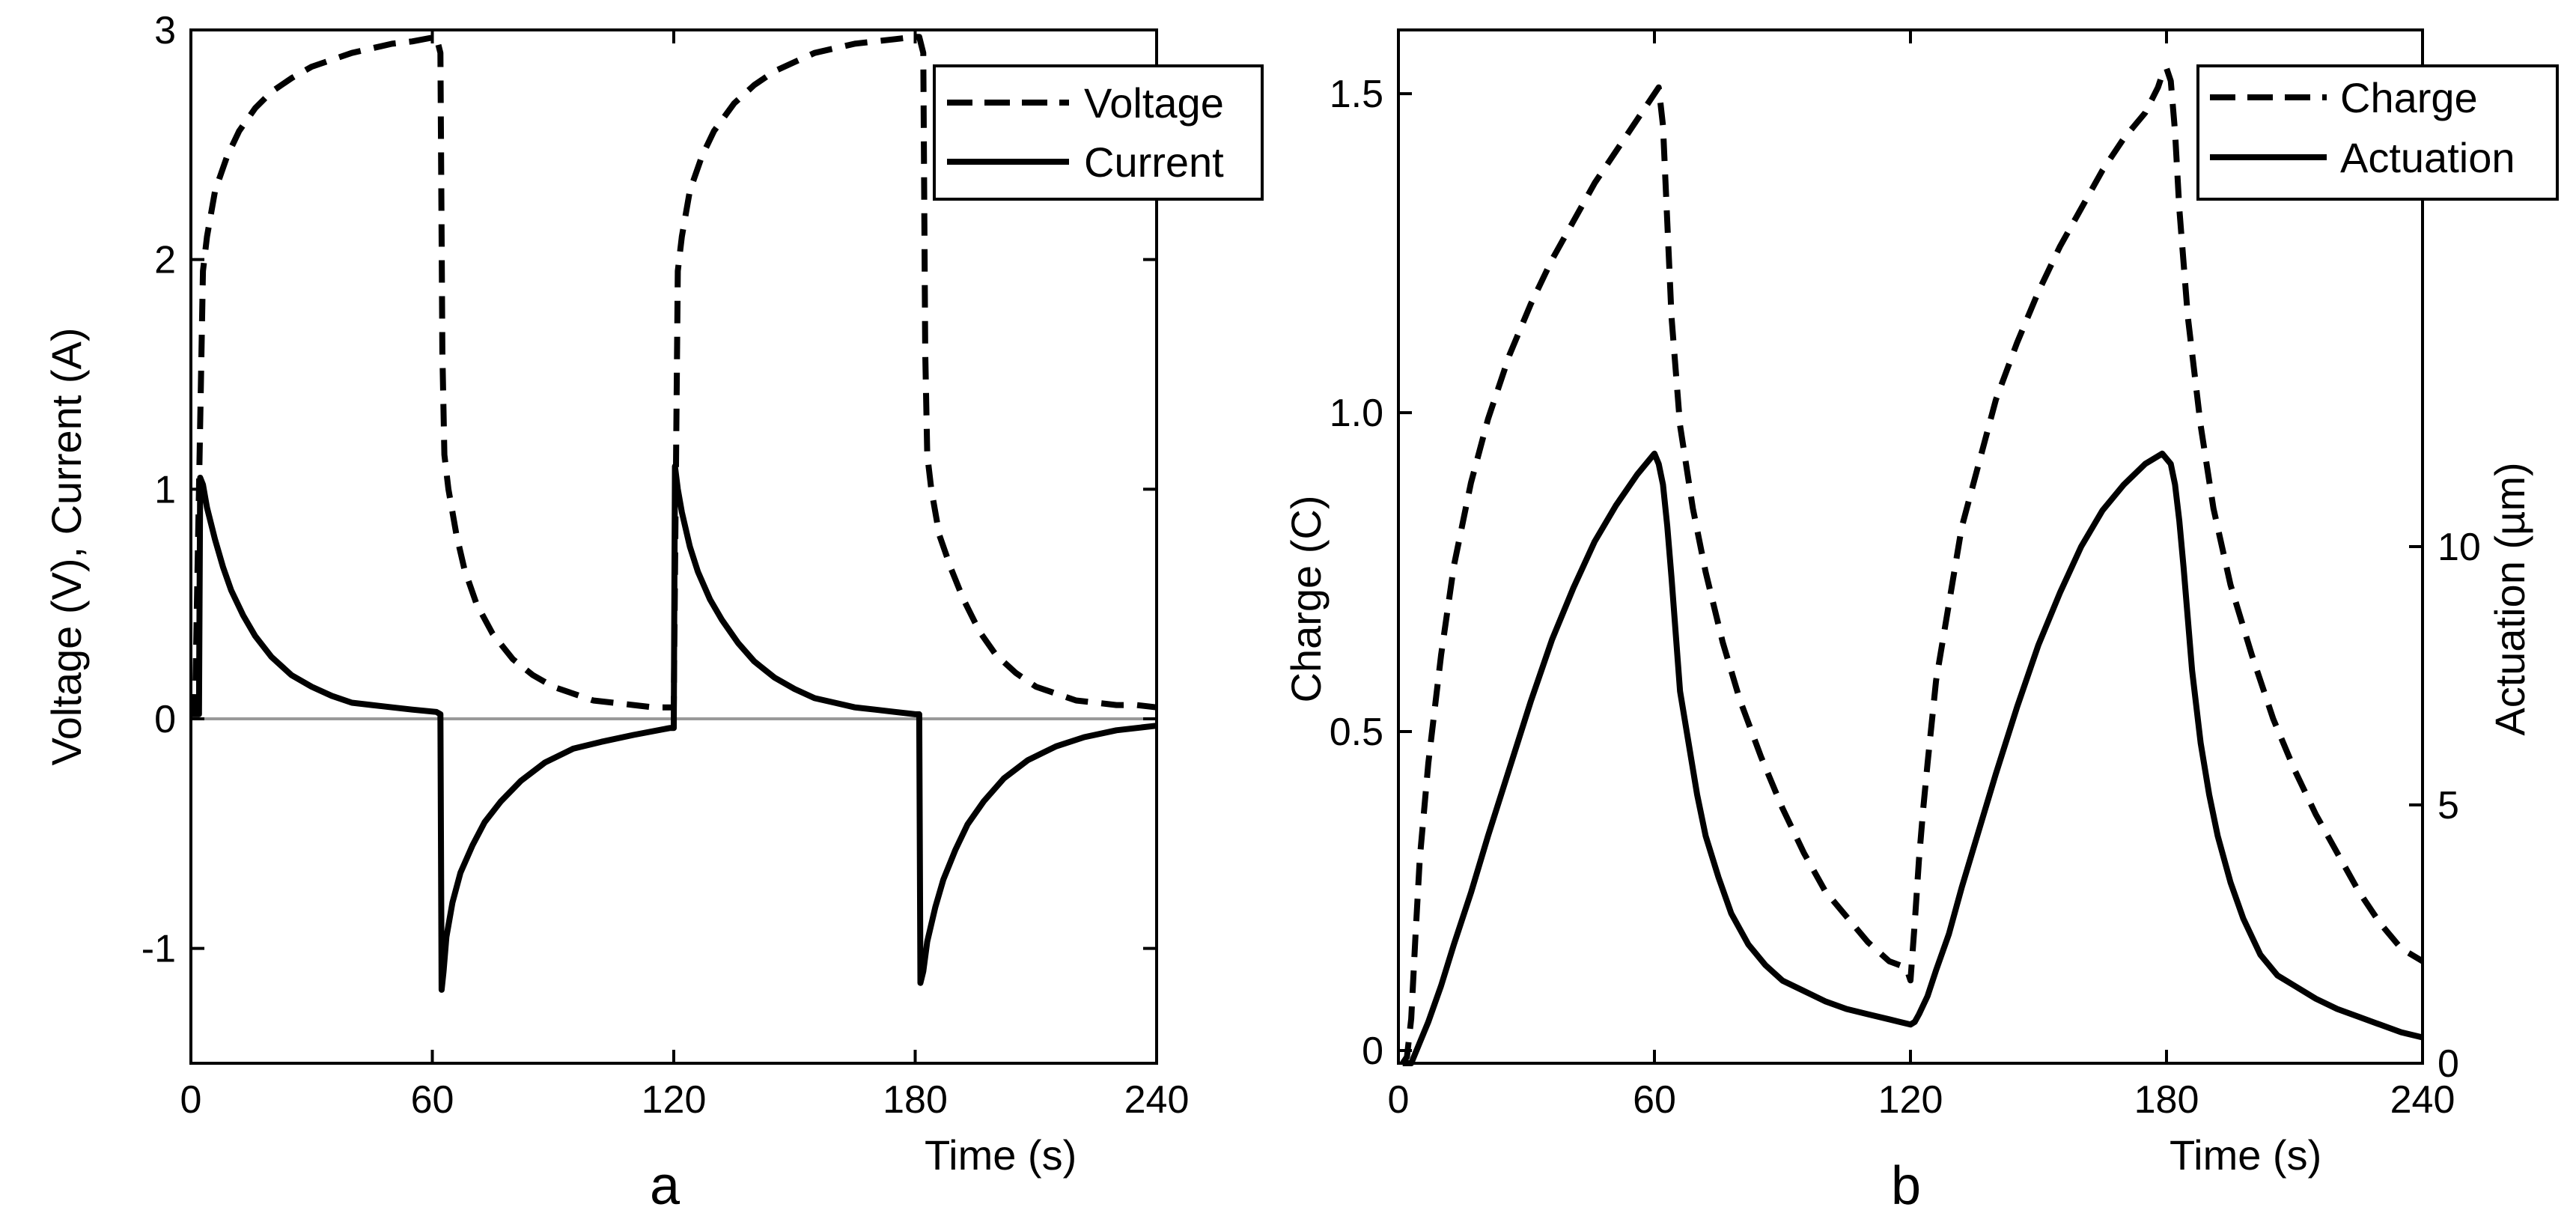 Image resolution: width=2576 pixels, height=1219 pixels. Describe the element at coordinates (2509, 598) in the screenshot. I see `y2-axis-label-b: Actuation (µm)` at that location.